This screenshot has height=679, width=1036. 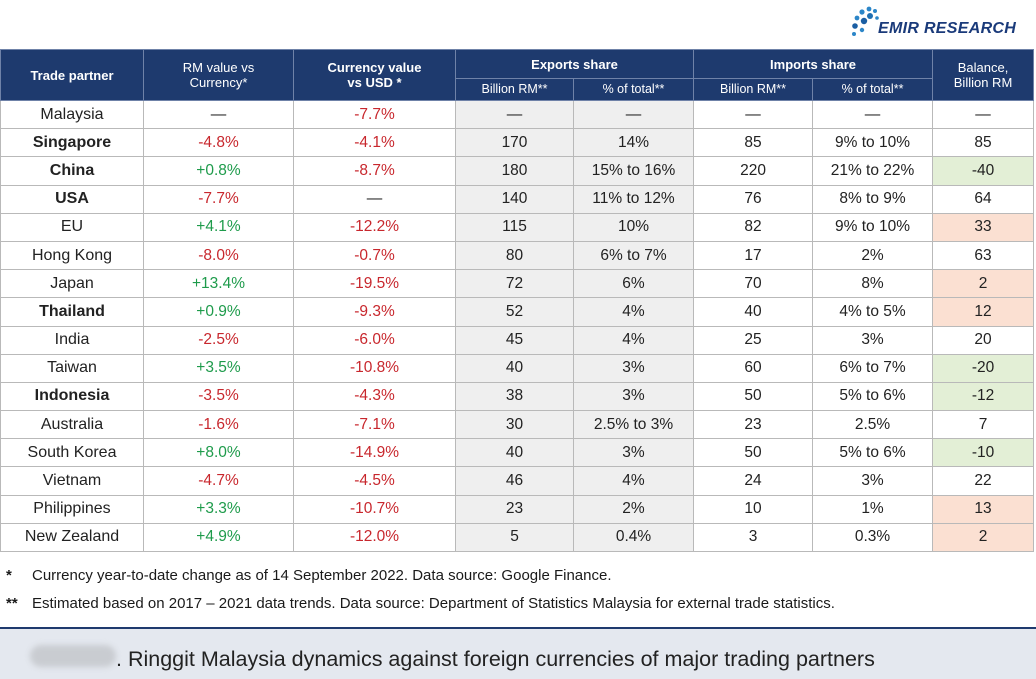 What do you see at coordinates (983, 171) in the screenshot?
I see `balance-cell: -40` at bounding box center [983, 171].